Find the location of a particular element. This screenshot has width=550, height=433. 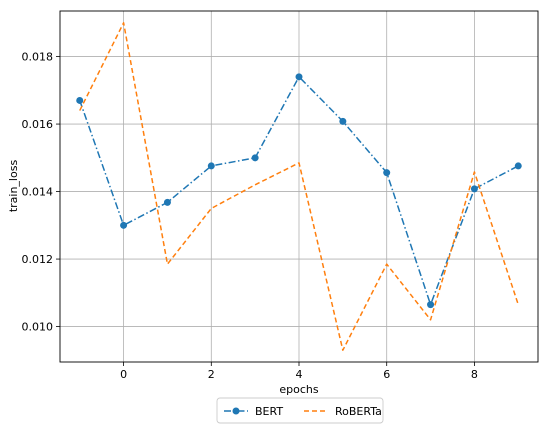

y-tick-label: 0.014 is located at coordinates (38, 192).